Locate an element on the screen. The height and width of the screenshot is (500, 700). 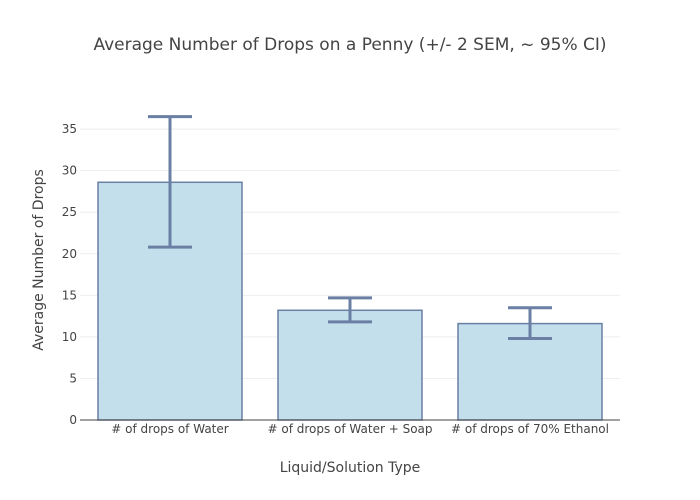
y-tick-label: 35 is located at coordinates (69, 129).